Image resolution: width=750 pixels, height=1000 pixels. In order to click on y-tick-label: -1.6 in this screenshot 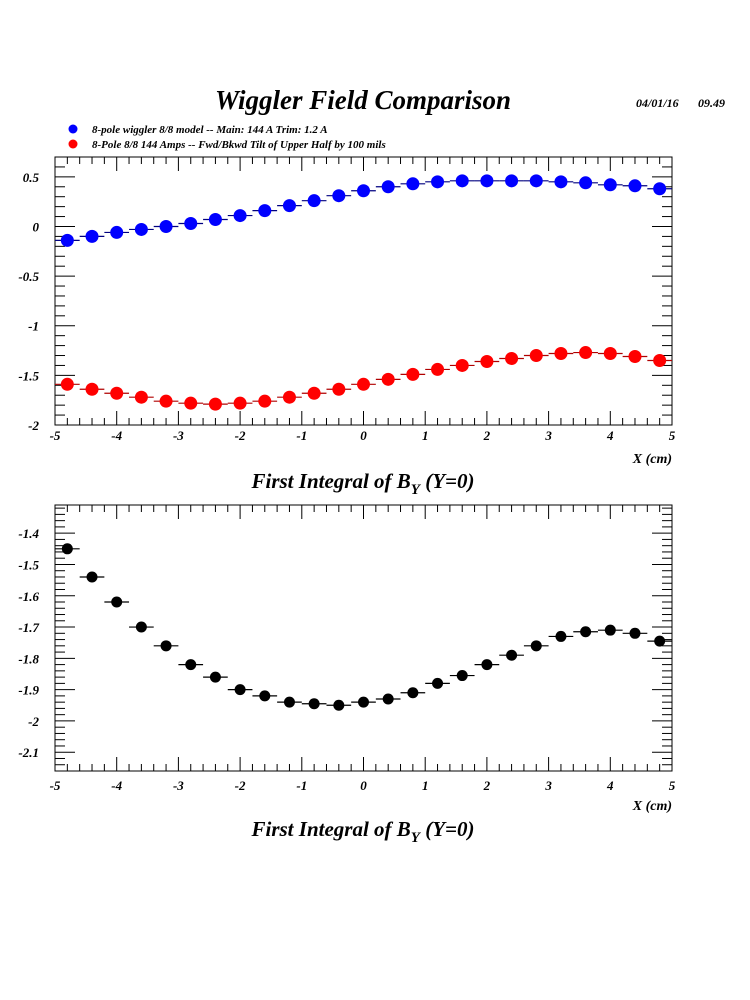, I will do `click(28, 596)`.